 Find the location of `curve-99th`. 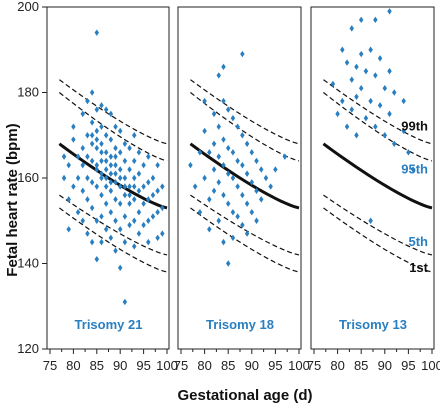

curve-99th is located at coordinates (113, 112).